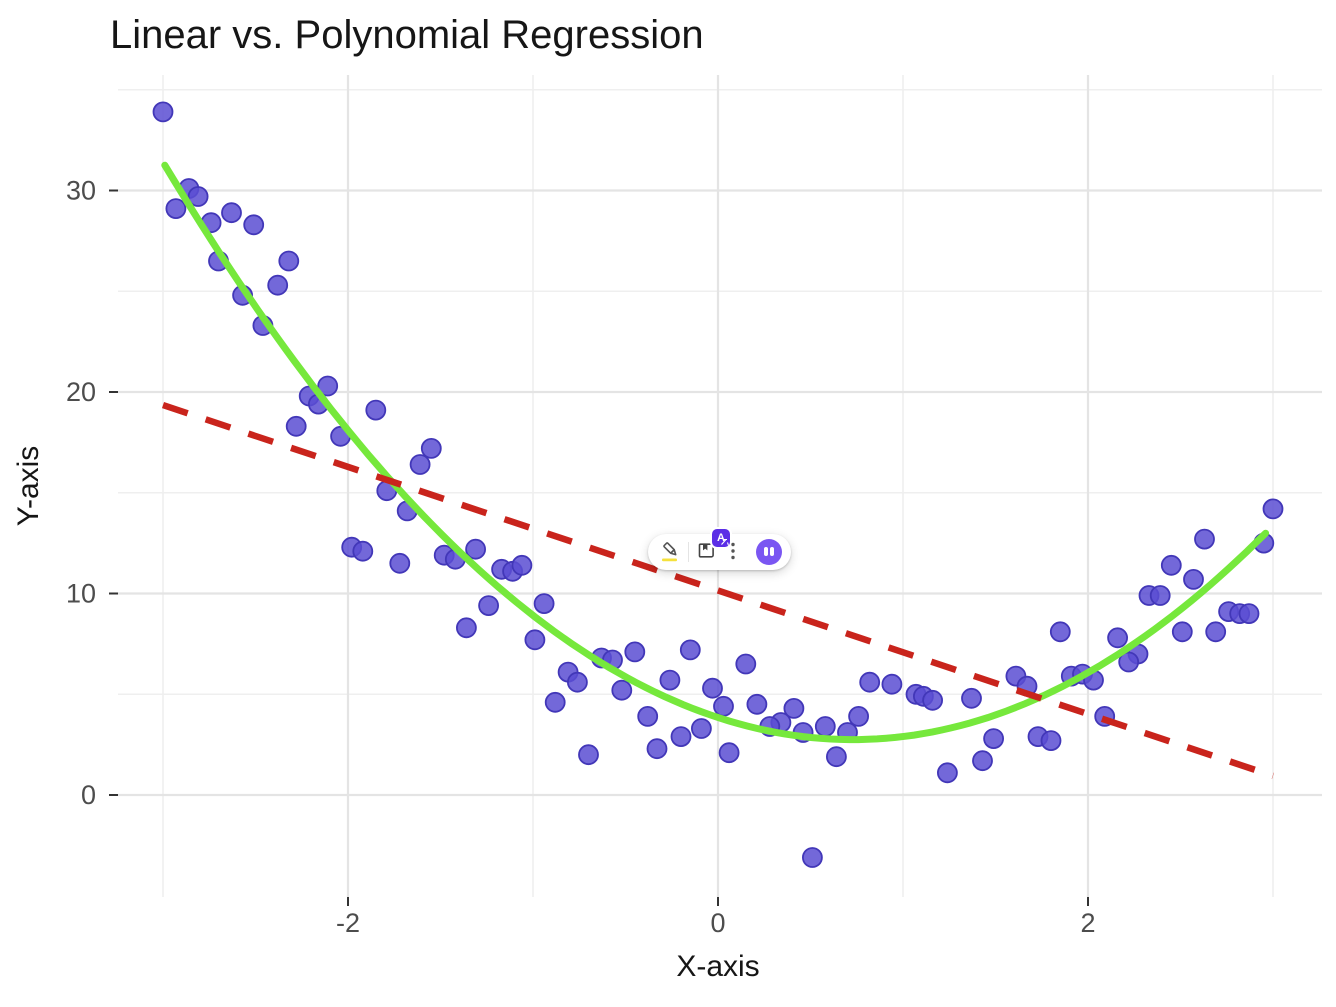 The image size is (1336, 1007). I want to click on highlight-pen-button, so click(670, 552).